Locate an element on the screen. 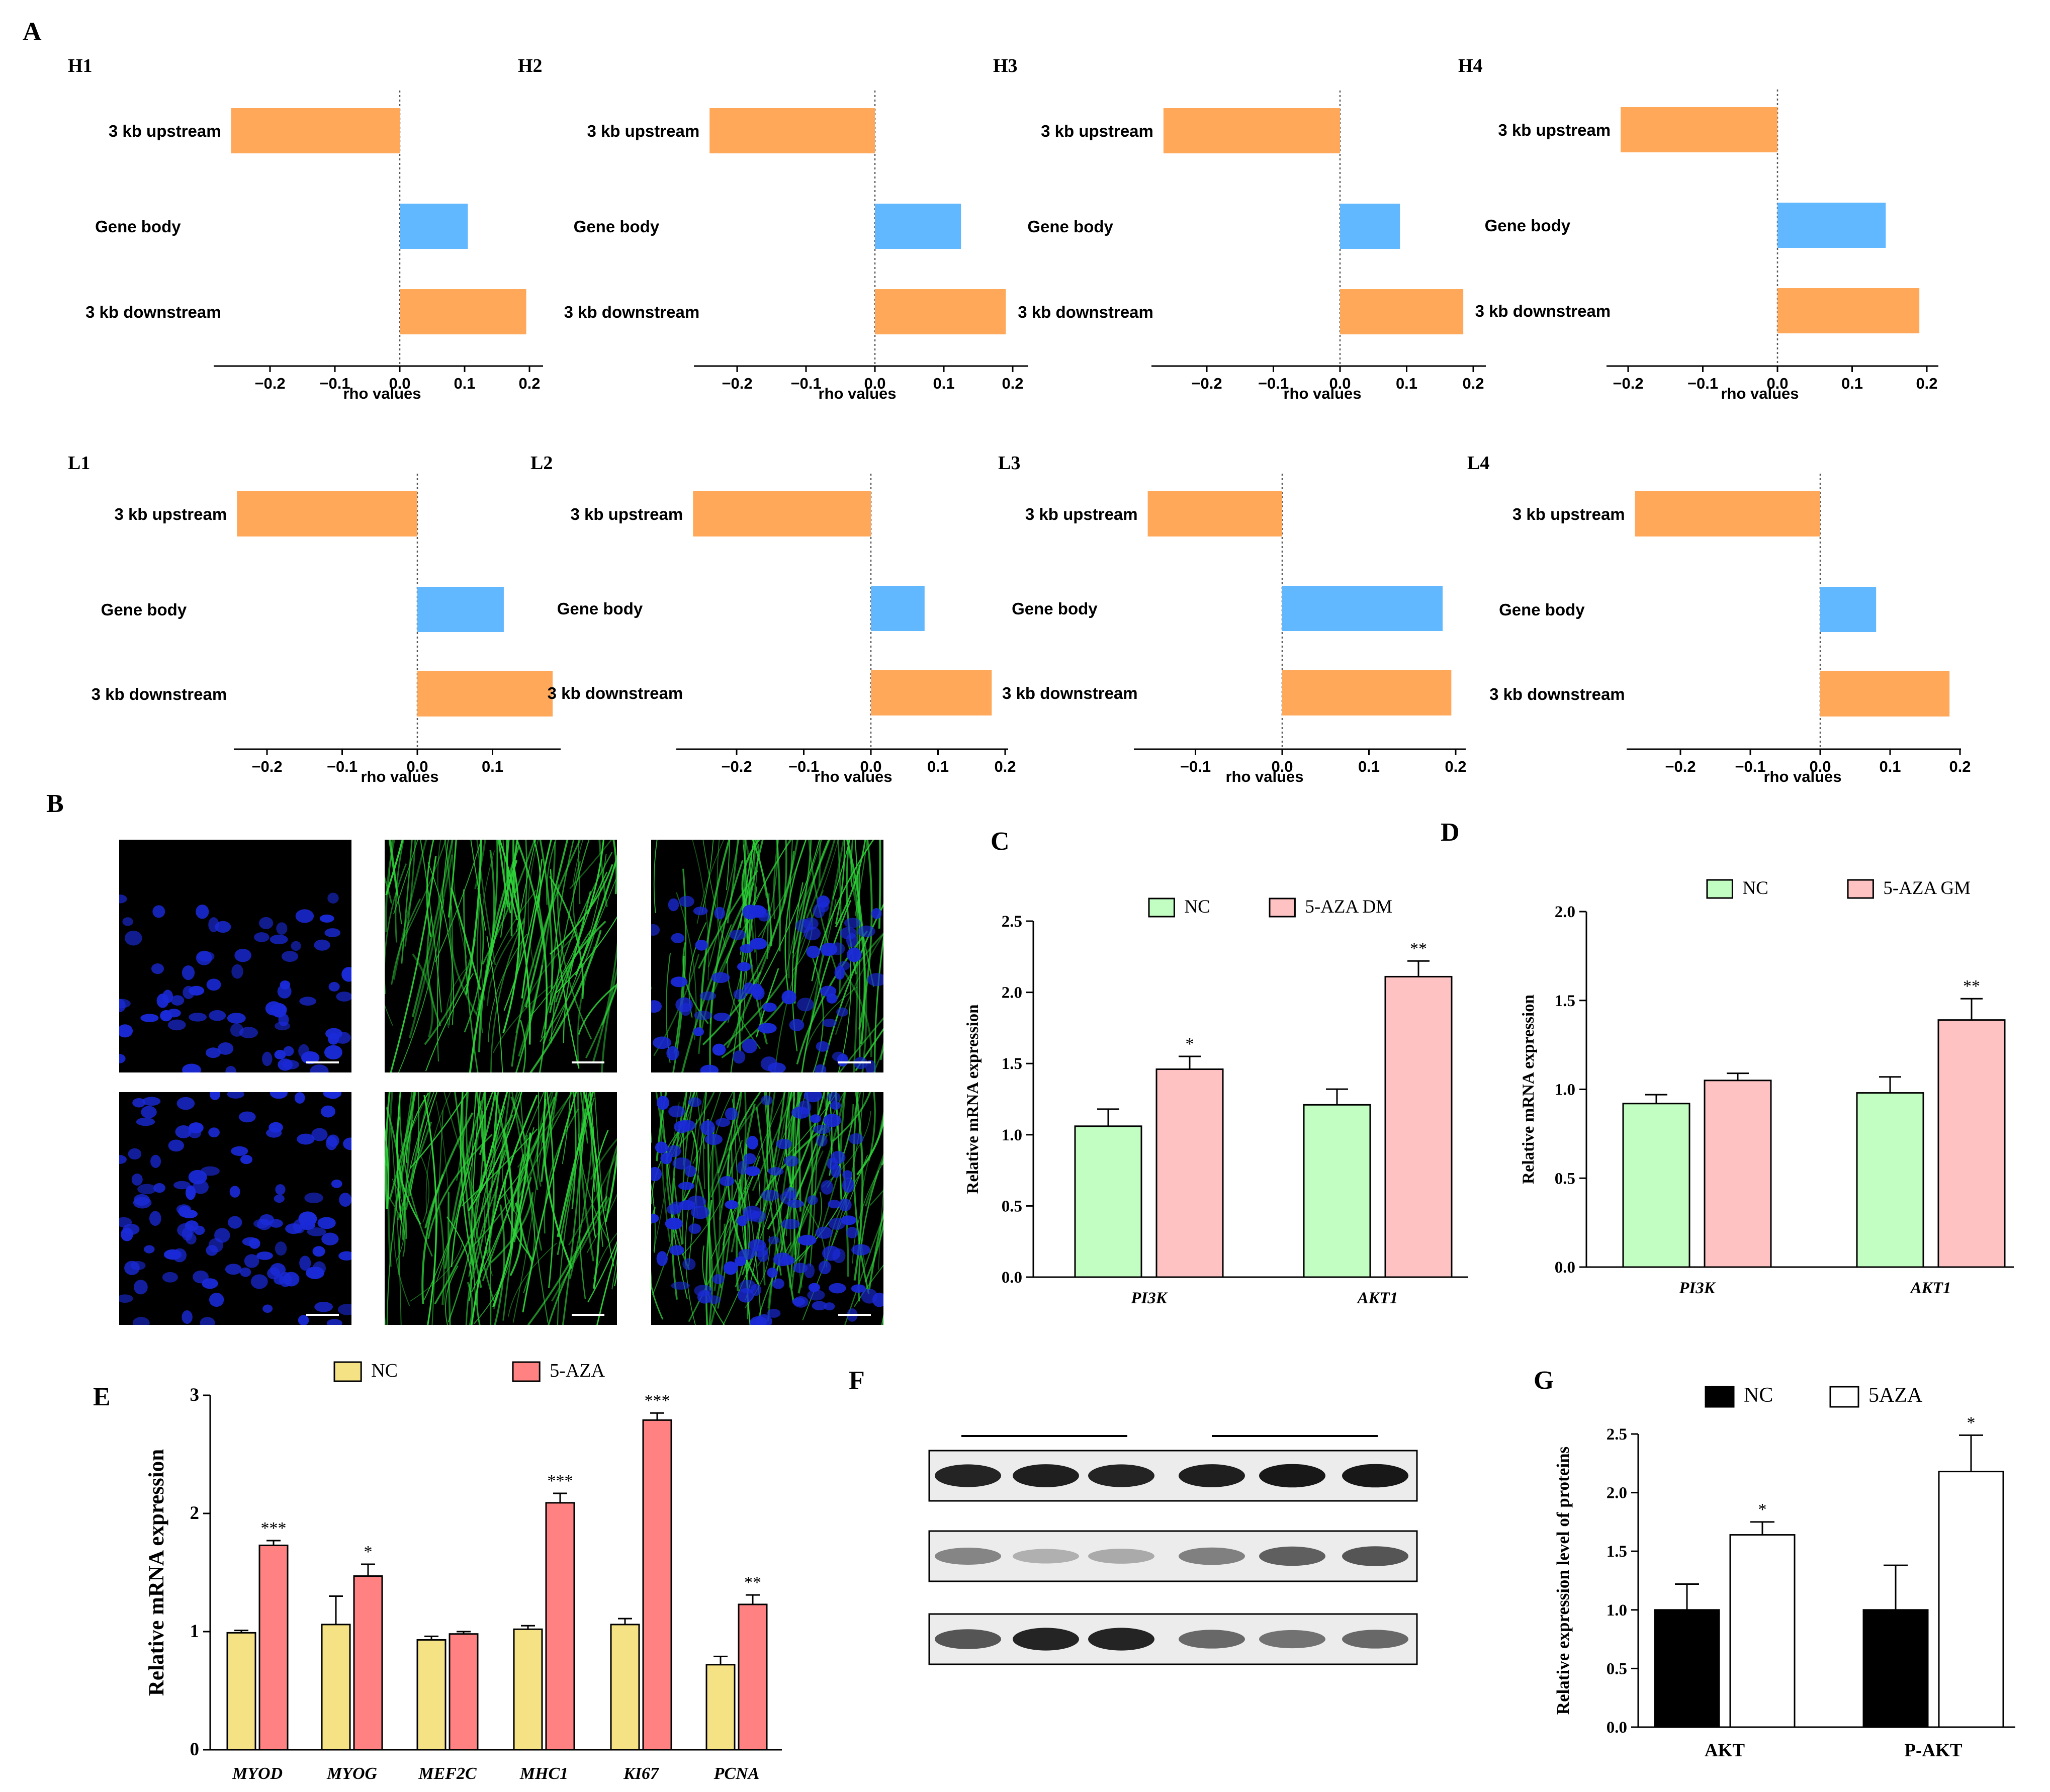  x-tick-label: −0.1 is located at coordinates (334, 383).